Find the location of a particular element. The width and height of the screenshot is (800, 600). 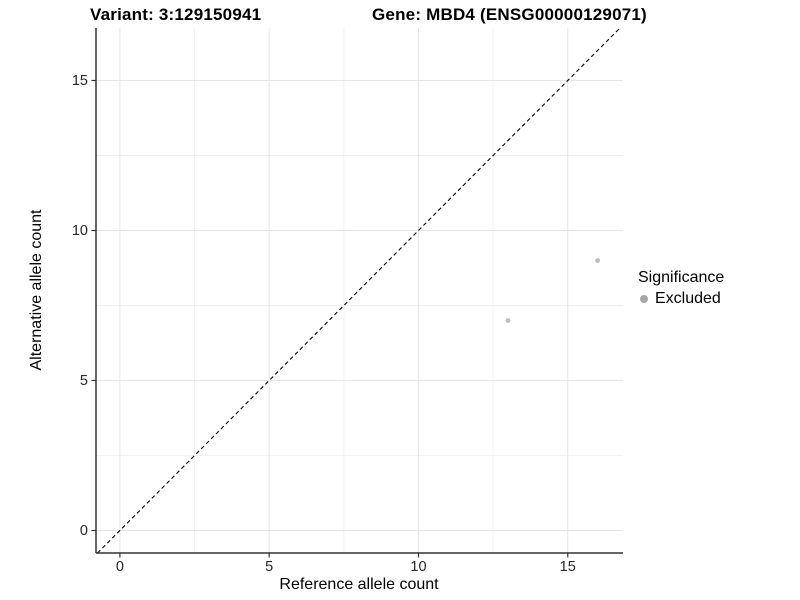

x-tick-label: 10 is located at coordinates (418, 567).